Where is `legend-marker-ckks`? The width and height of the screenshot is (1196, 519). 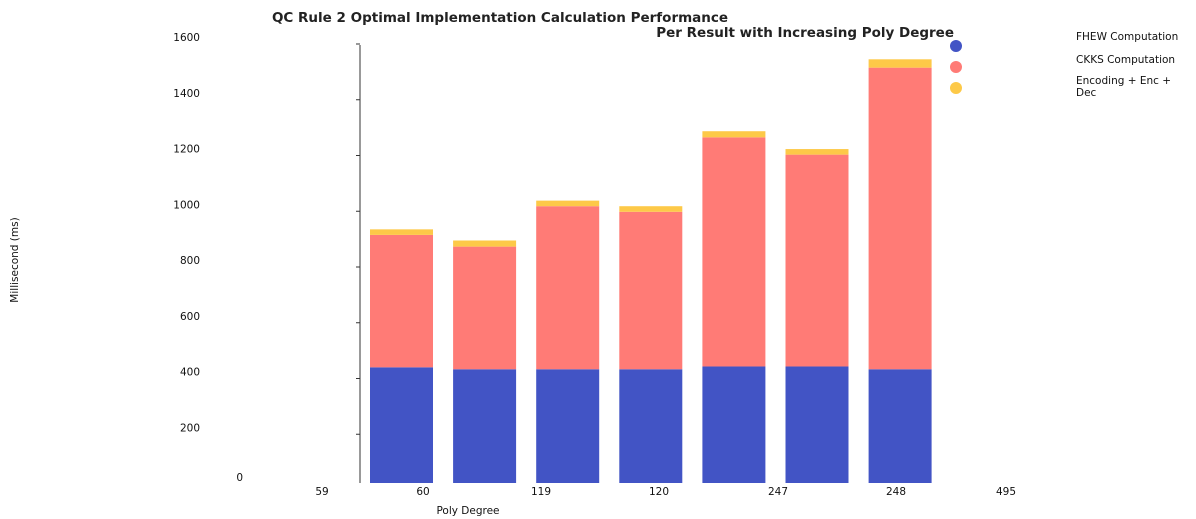 legend-marker-ckks is located at coordinates (956, 67).